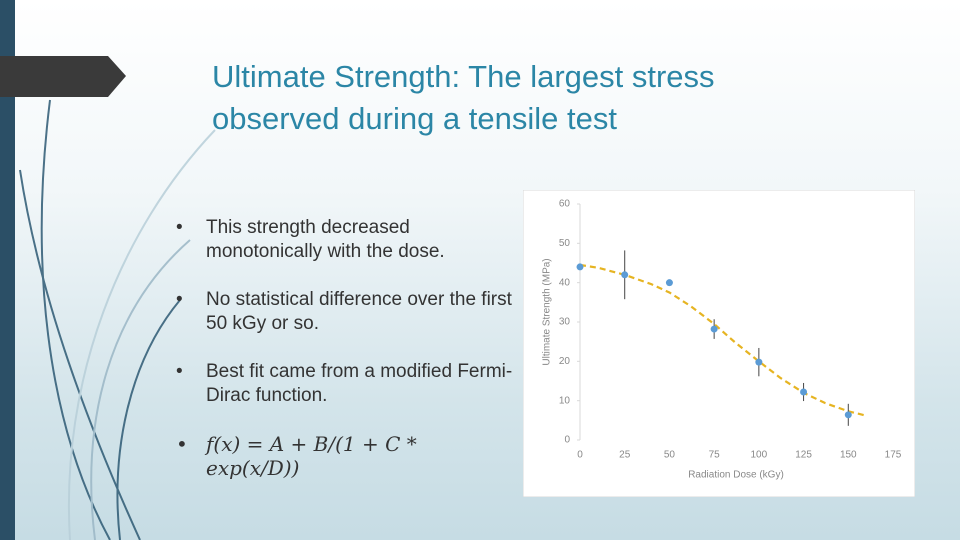 Image resolution: width=960 pixels, height=540 pixels. What do you see at coordinates (565, 243) in the screenshot?
I see `y-tick-label: 50` at bounding box center [565, 243].